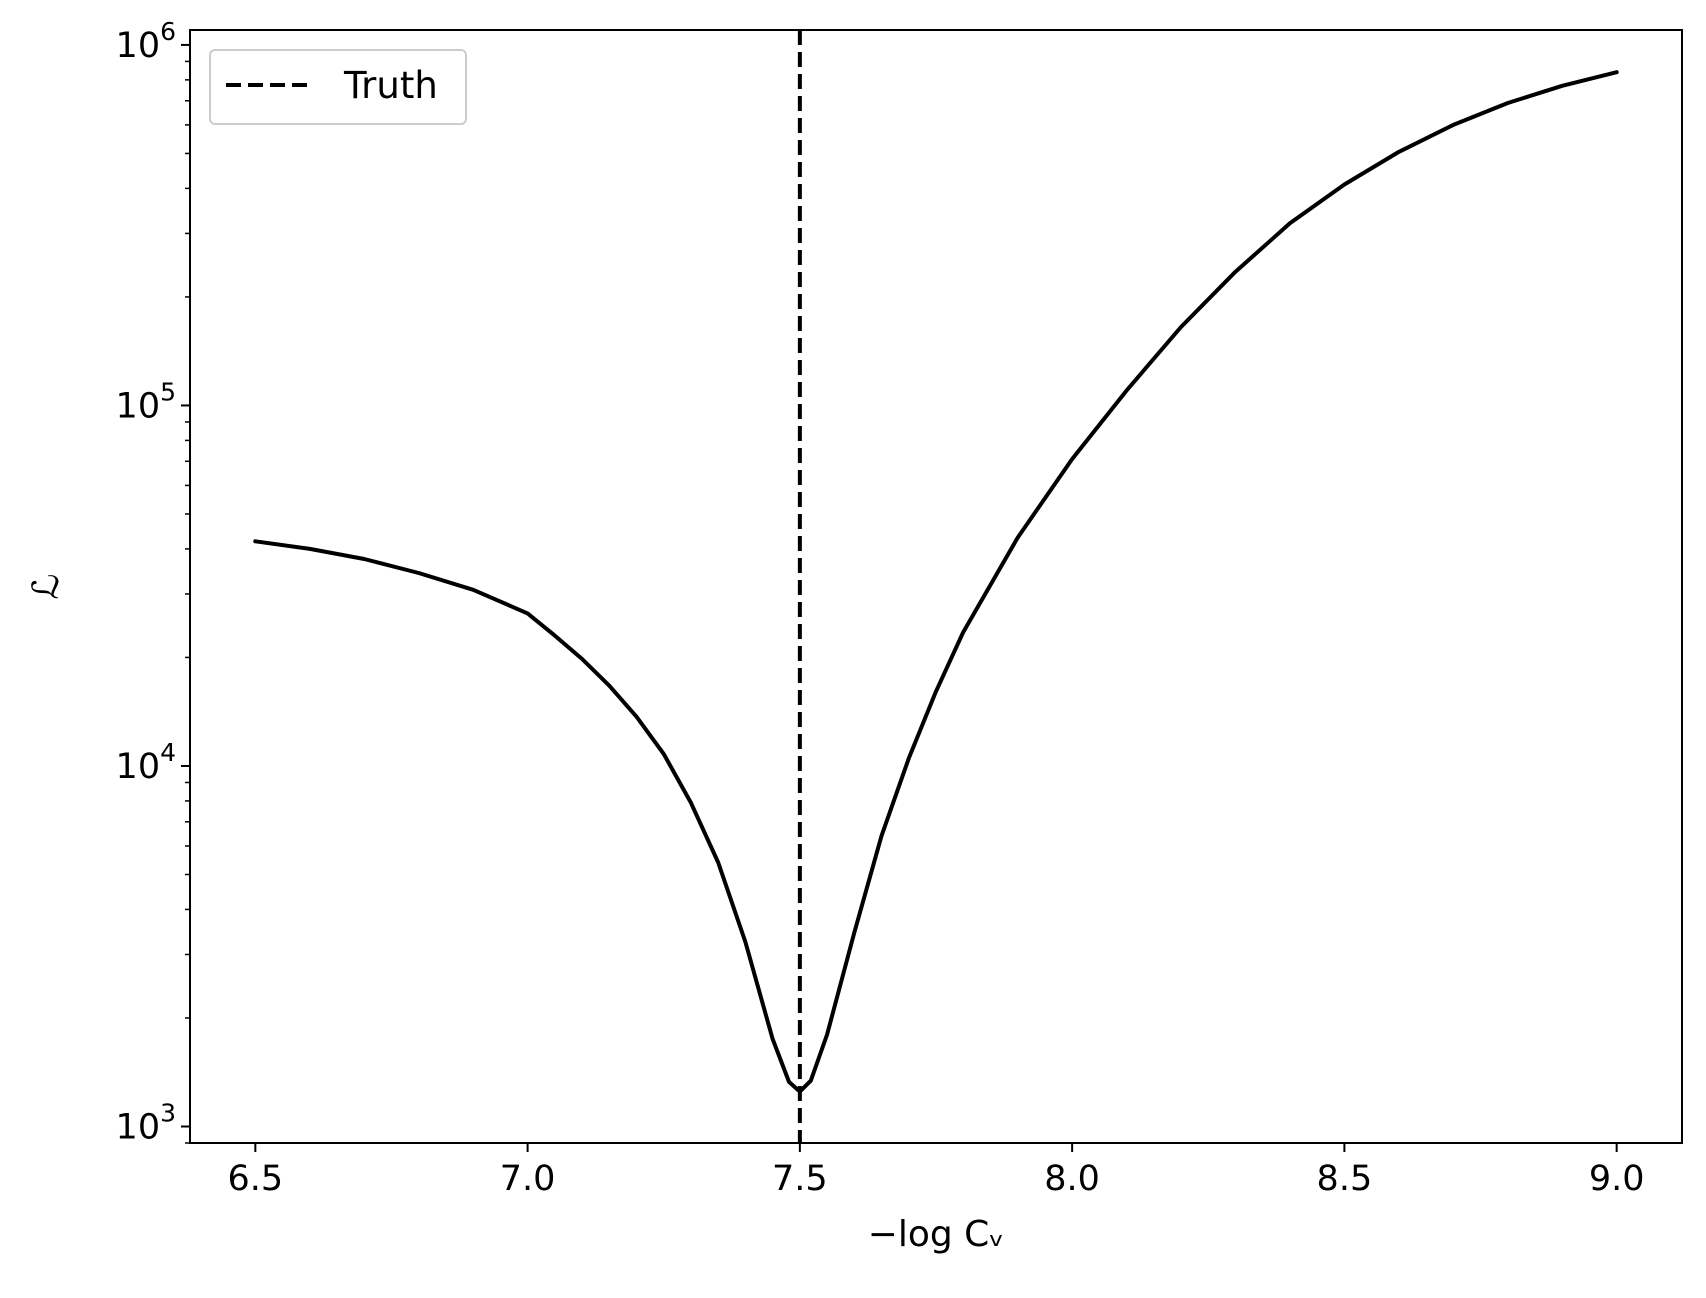 This screenshot has height=1298, width=1706. What do you see at coordinates (1072, 1179) in the screenshot?
I see `x-tick-label: 8.0` at bounding box center [1072, 1179].